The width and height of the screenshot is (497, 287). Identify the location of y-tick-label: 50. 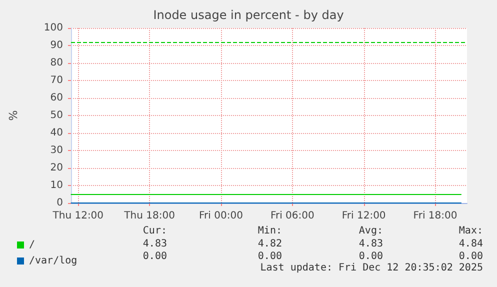
(56, 115).